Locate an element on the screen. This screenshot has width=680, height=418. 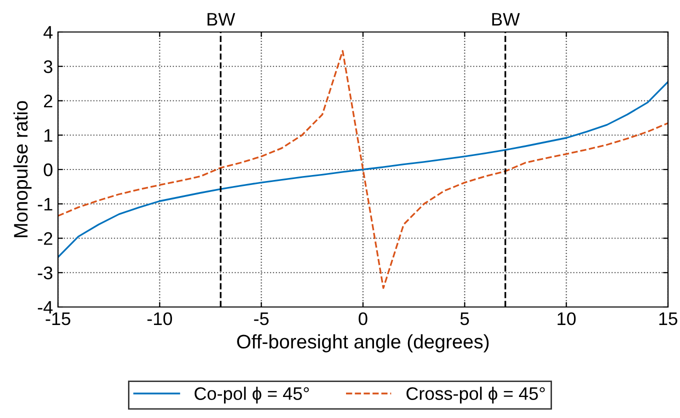
x-tick-label: 15 is located at coordinates (668, 319).